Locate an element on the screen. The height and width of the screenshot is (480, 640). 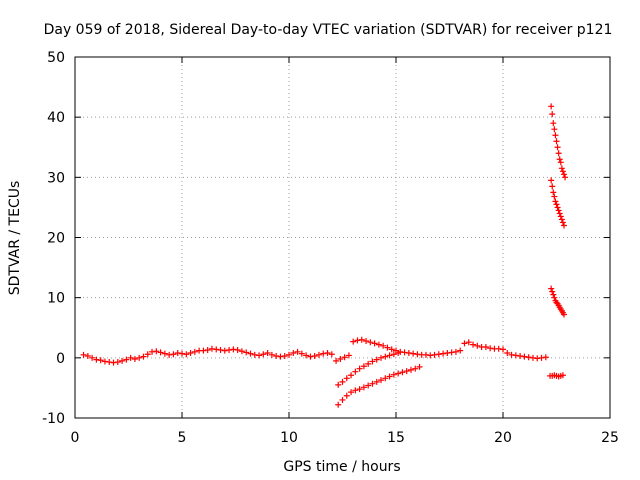
x-tick-label: 15 is located at coordinates (396, 438).